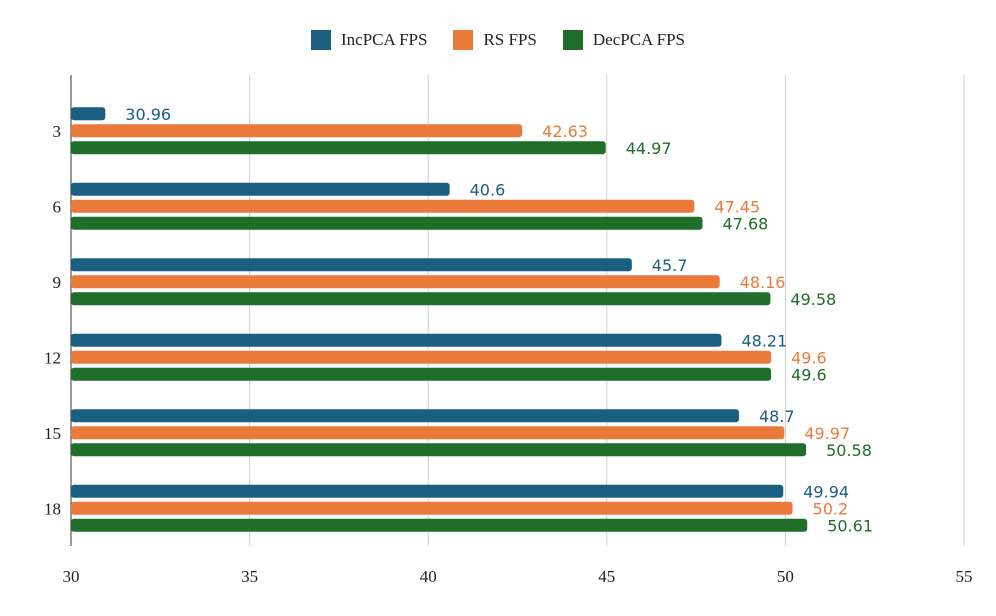 The image size is (996, 616). I want to click on x-tick-label: 40, so click(428, 576).